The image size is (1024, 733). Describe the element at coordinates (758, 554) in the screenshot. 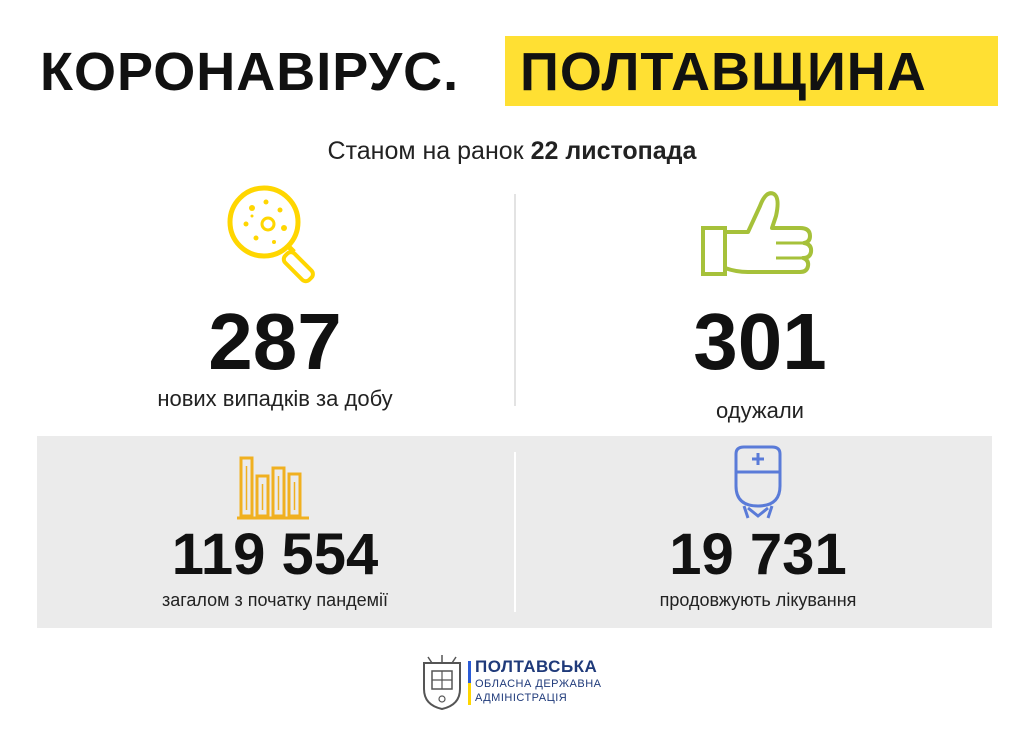

I see `treating-value: 19 731` at that location.